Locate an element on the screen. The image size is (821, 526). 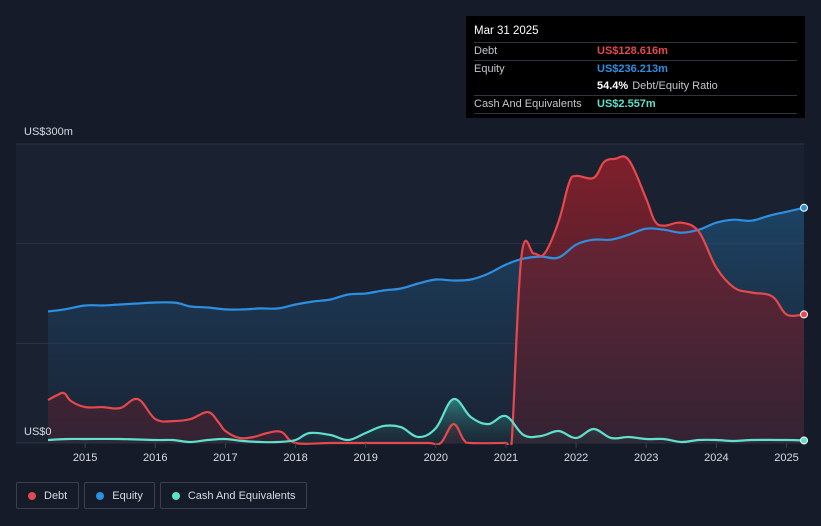
equity-end-marker is located at coordinates (804, 207).